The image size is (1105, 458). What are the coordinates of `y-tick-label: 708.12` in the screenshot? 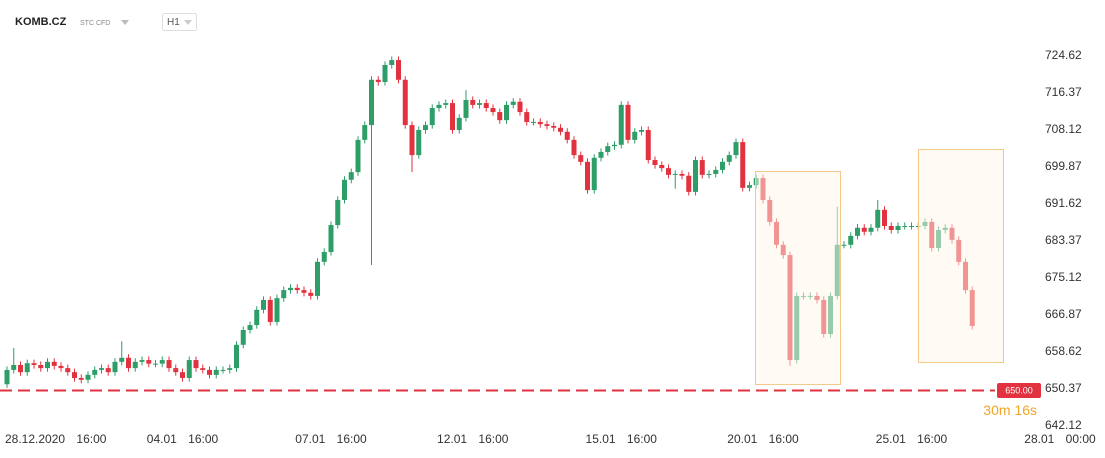 It's located at (1063, 129).